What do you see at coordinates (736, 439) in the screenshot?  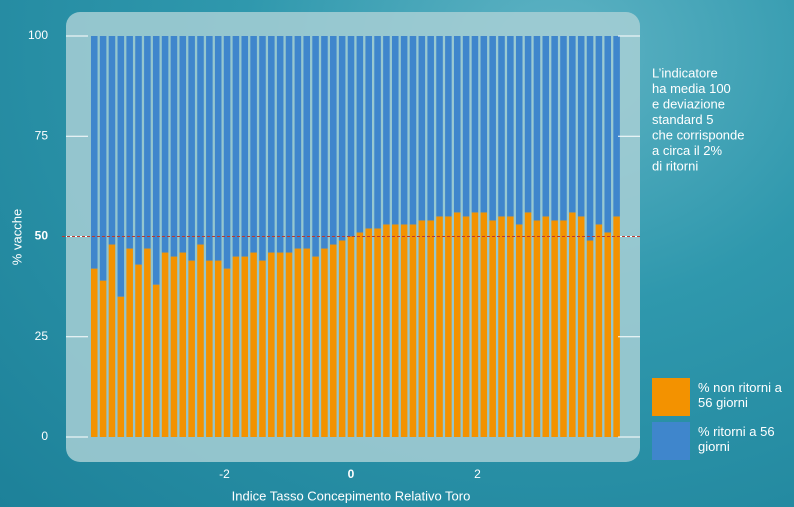 I see `legend-label: % ritorni a 56 giorni` at bounding box center [736, 439].